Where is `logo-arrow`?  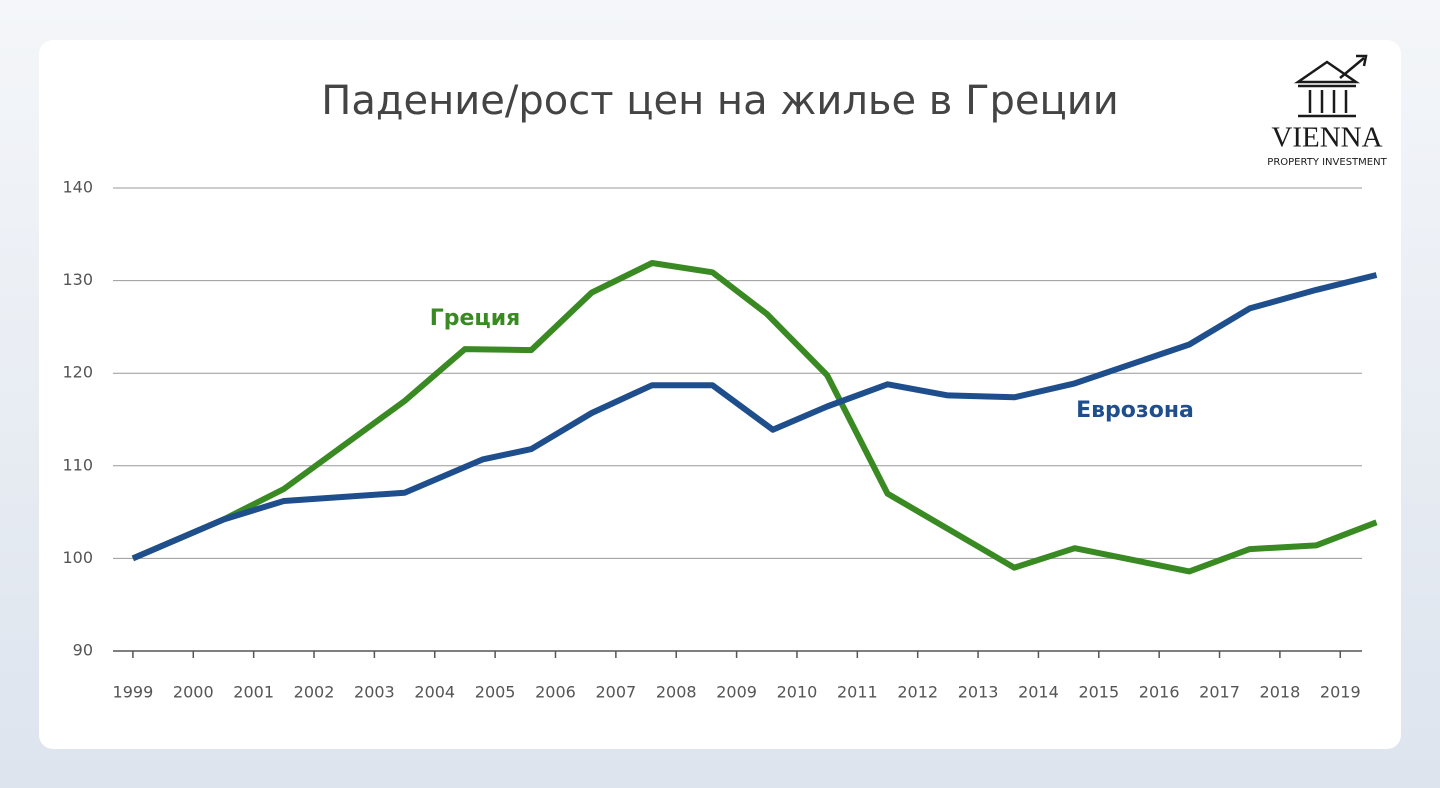
logo-arrow is located at coordinates (1353, 66).